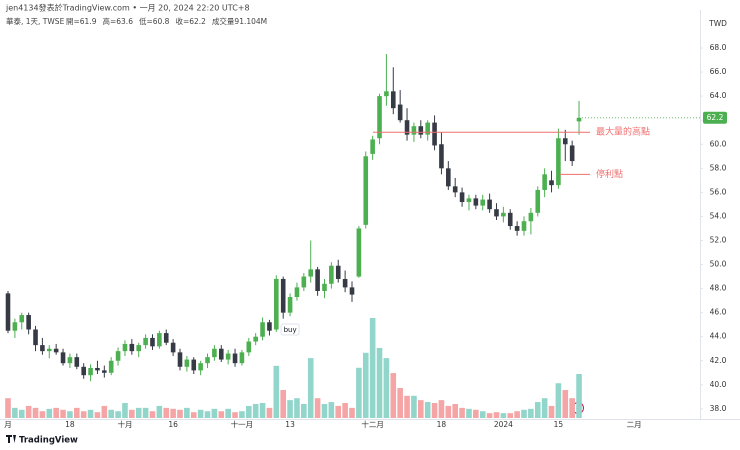 The width and height of the screenshot is (740, 450). I want to click on x-tick-label: 二月, so click(634, 424).